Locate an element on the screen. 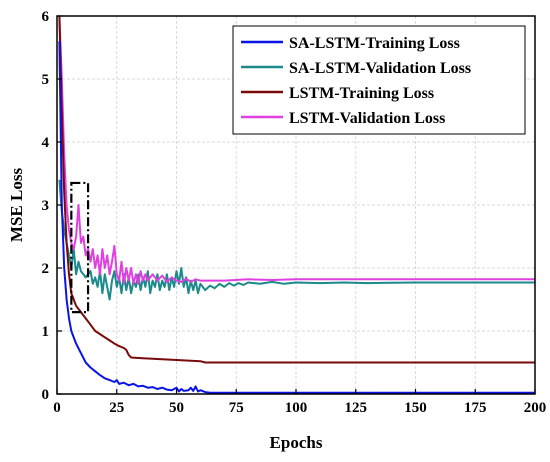 This screenshot has width=550, height=462. legend-label: SA-LSTM-Training Loss is located at coordinates (374, 43).